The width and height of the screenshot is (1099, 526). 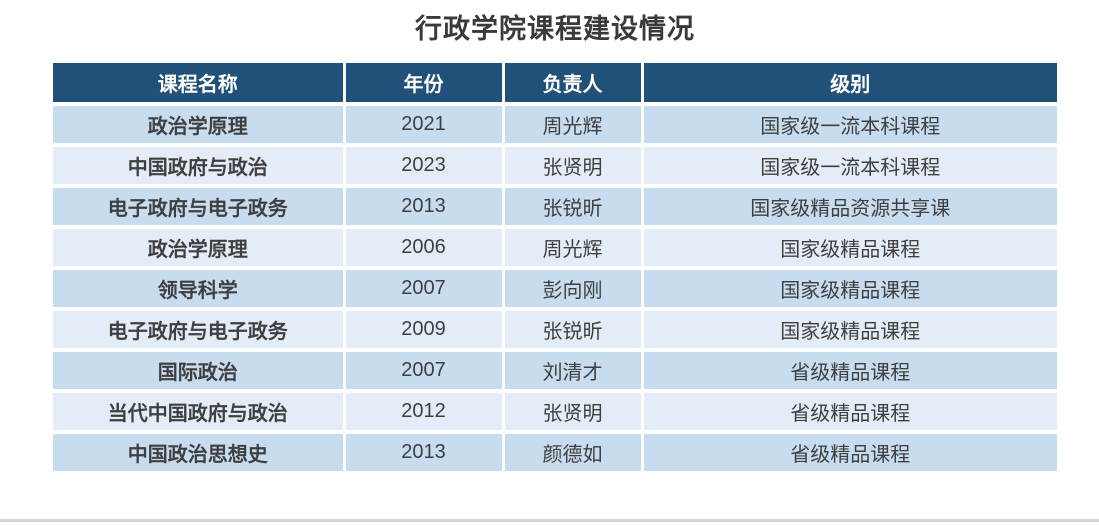 What do you see at coordinates (424, 166) in the screenshot?
I see `table-cell-year: 2023` at bounding box center [424, 166].